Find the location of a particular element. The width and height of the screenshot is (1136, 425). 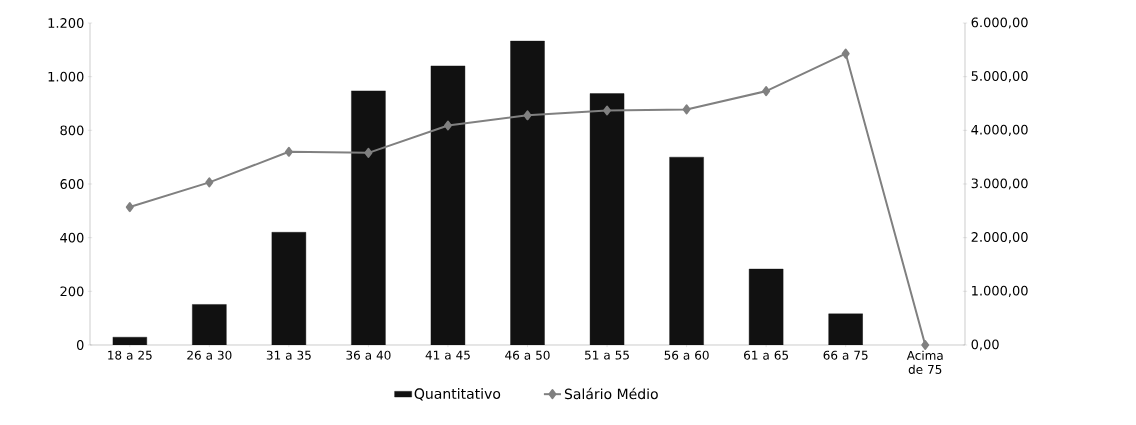

x-tick-label: 41 a 45 is located at coordinates (447, 355).